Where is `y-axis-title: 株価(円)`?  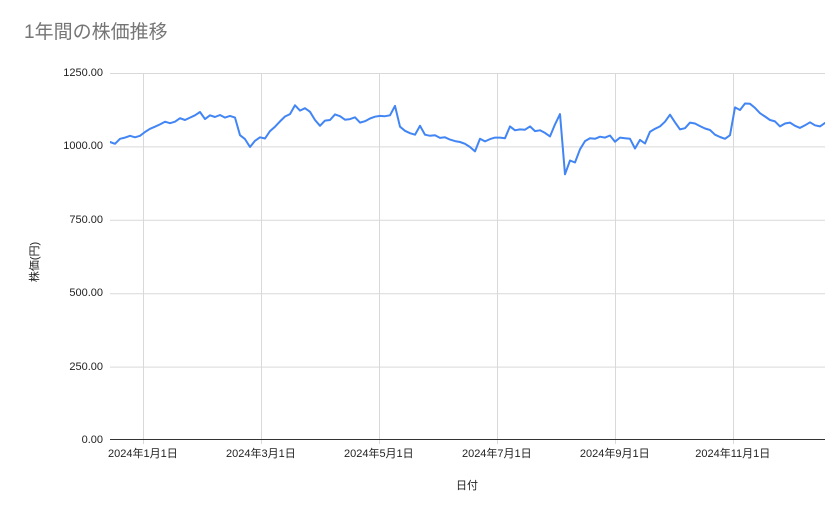 y-axis-title: 株価(円) is located at coordinates (35, 262).